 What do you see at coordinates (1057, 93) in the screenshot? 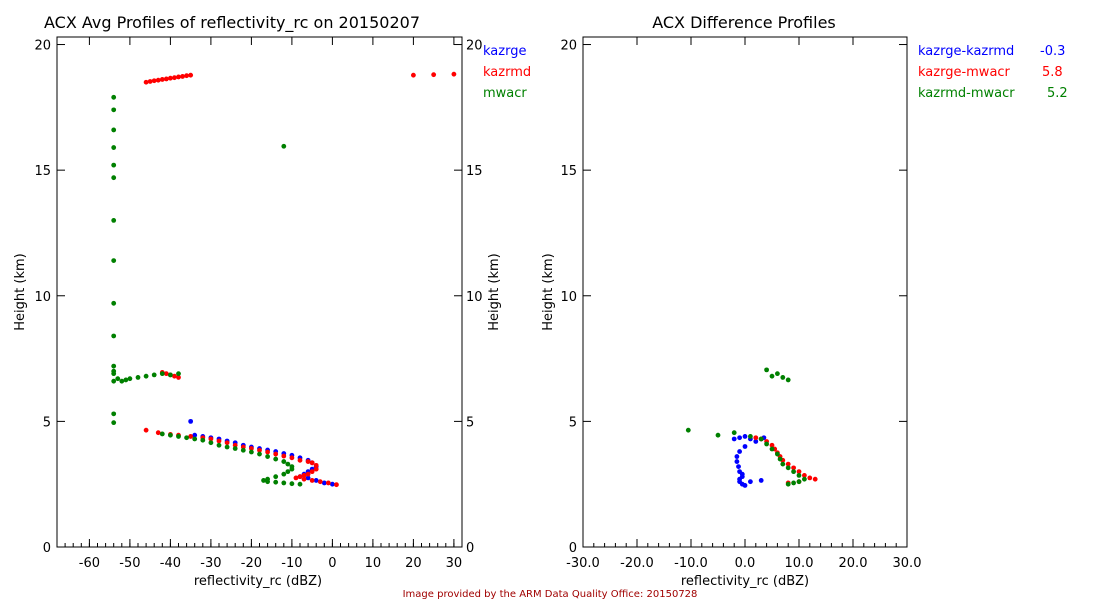
I see `legend-kazrmd-mwacr-value: 5.2` at bounding box center [1057, 93].